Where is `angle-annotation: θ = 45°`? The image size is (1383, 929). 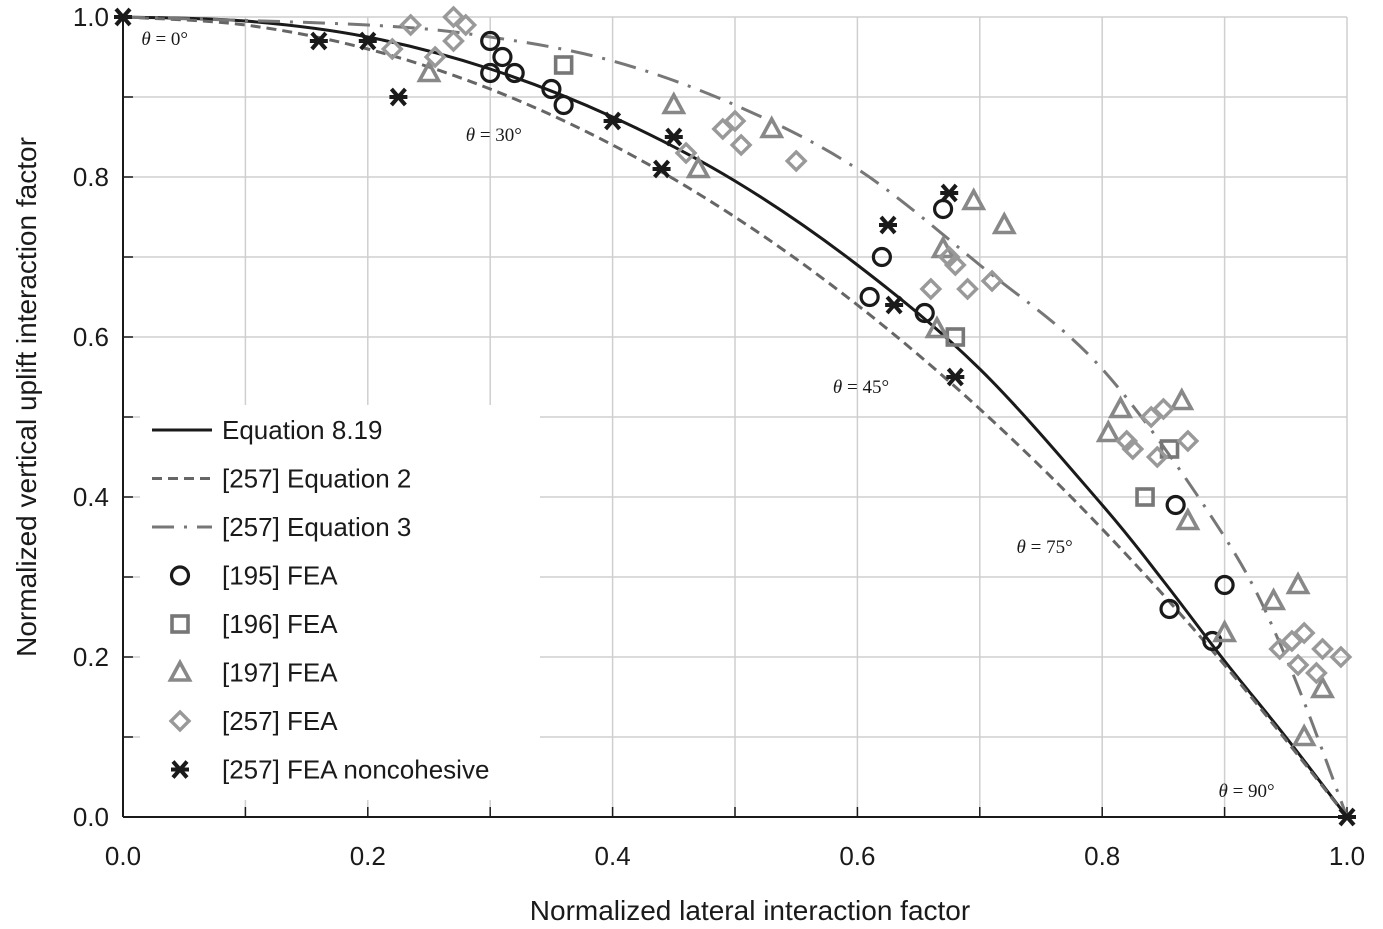 angle-annotation: θ = 45° is located at coordinates (861, 387).